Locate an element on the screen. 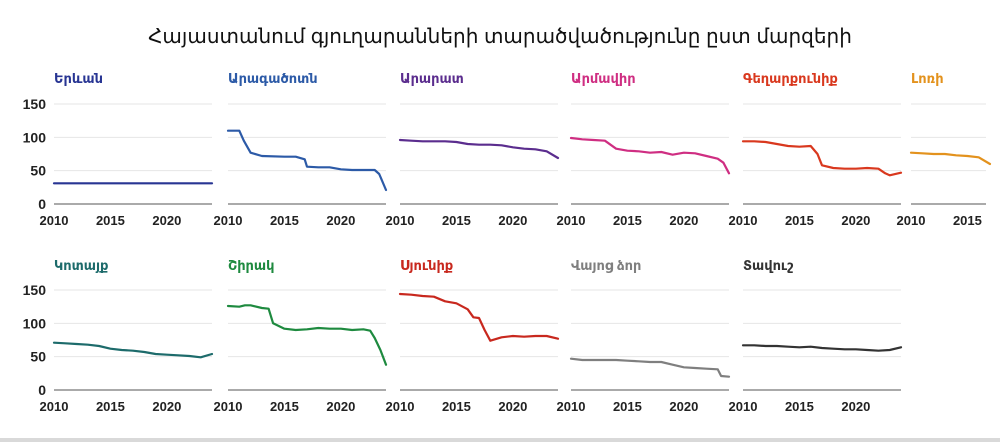  panel-title: Արարատ is located at coordinates (432, 78).